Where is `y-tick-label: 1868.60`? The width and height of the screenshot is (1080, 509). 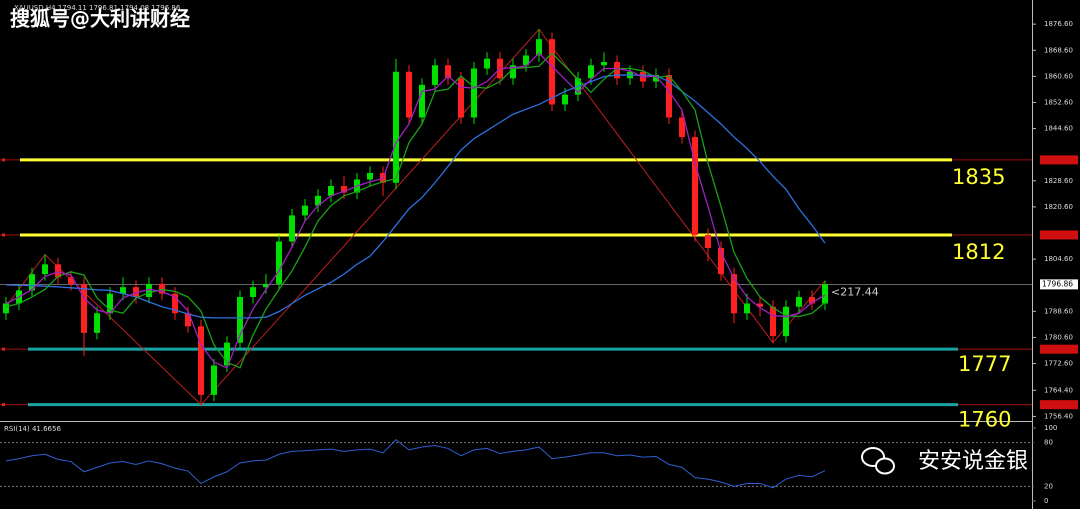
y-tick-label: 1868.60 is located at coordinates (1058, 50).